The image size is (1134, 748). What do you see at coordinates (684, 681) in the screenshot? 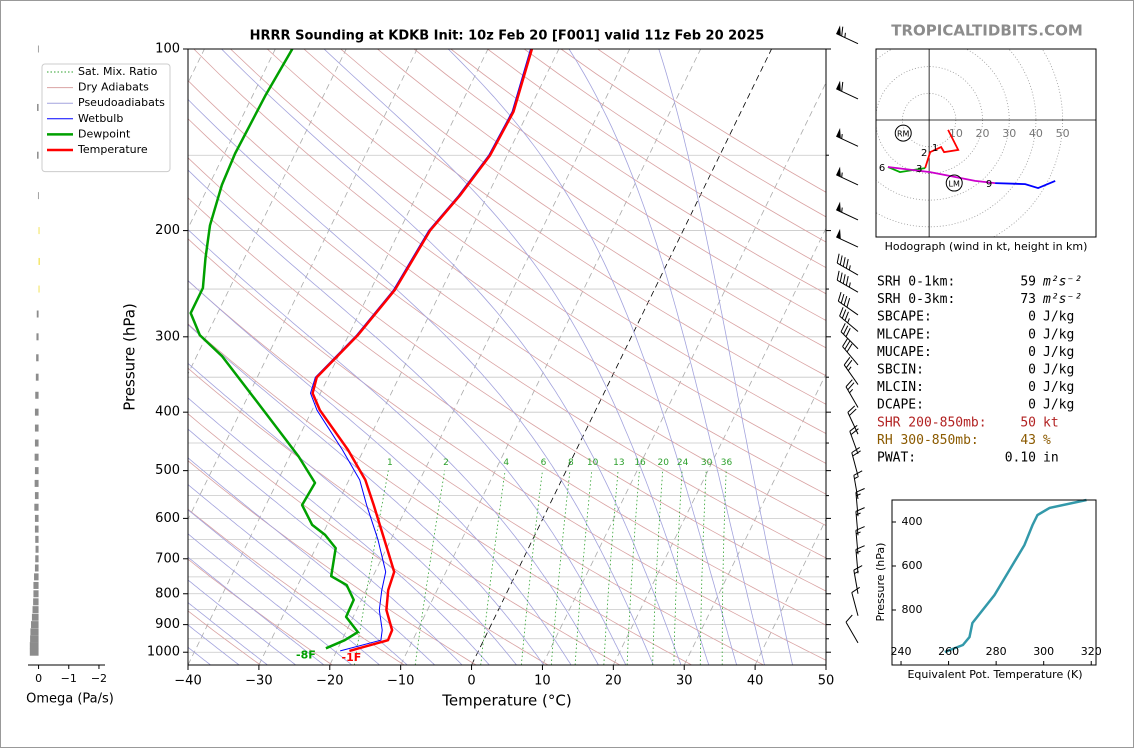
I see `x-tick-label: 30` at bounding box center [684, 681].